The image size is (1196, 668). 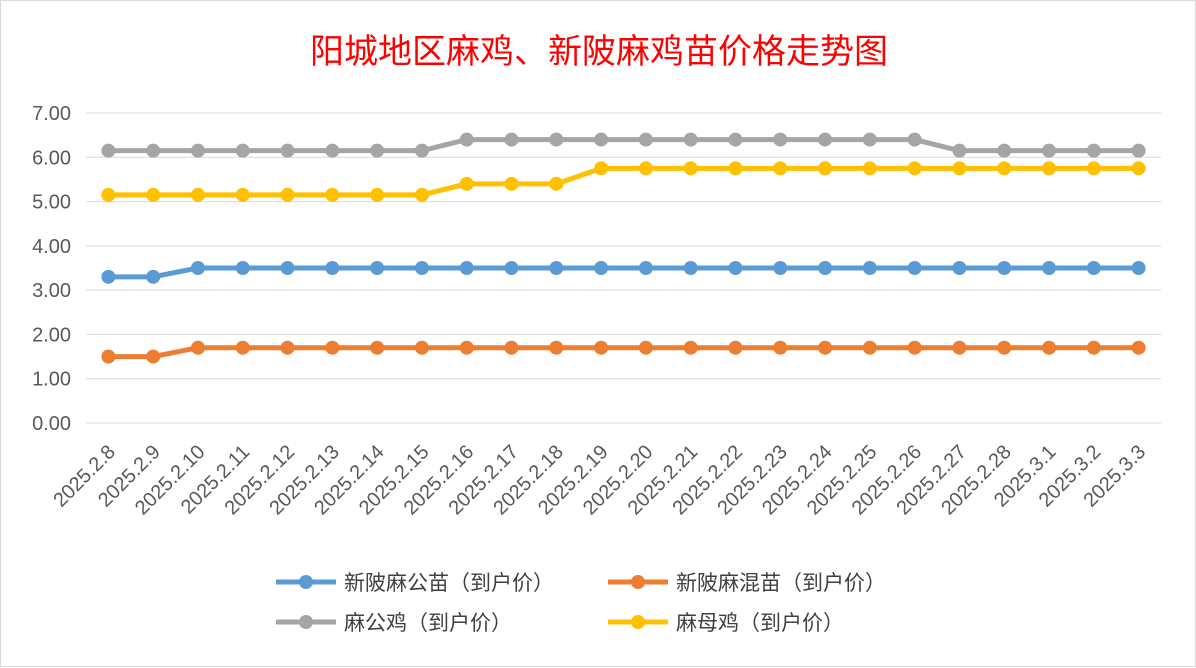 What do you see at coordinates (51, 114) in the screenshot?
I see `y-tick-label: 7.00` at bounding box center [51, 114].